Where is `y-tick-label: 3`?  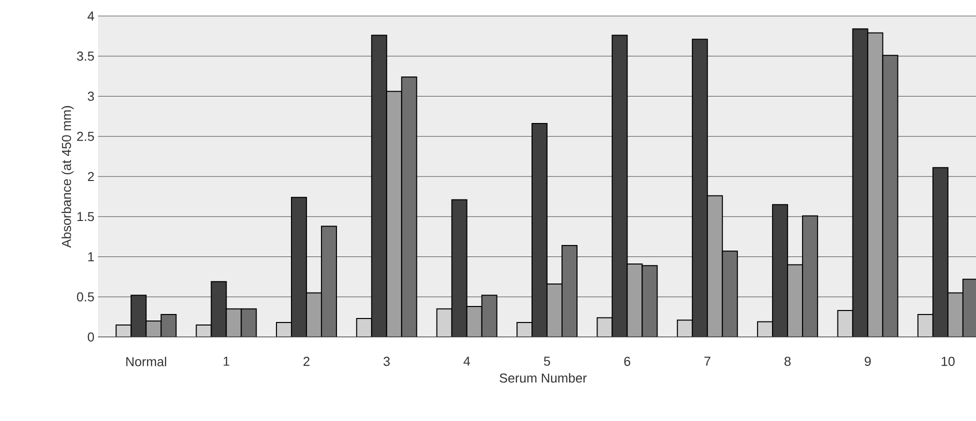 y-tick-label: 3 is located at coordinates (91, 96).